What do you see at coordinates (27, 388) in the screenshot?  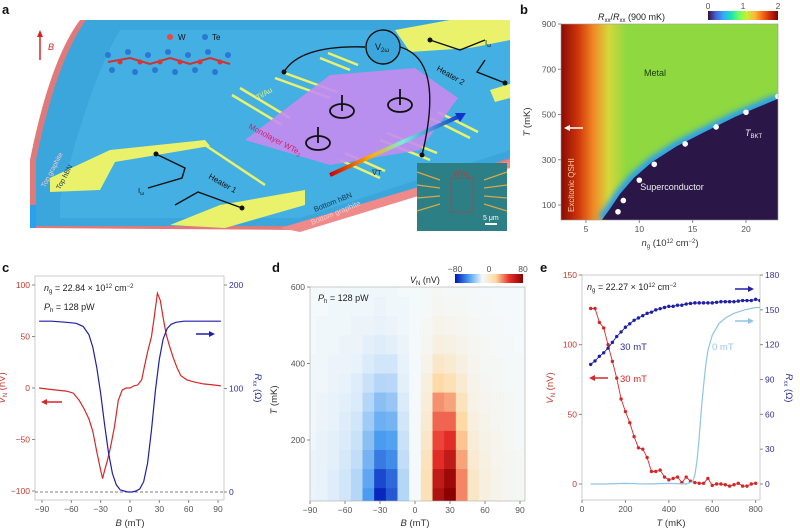 I see `panel-c-y-left-tick-label: 0` at bounding box center [27, 388].